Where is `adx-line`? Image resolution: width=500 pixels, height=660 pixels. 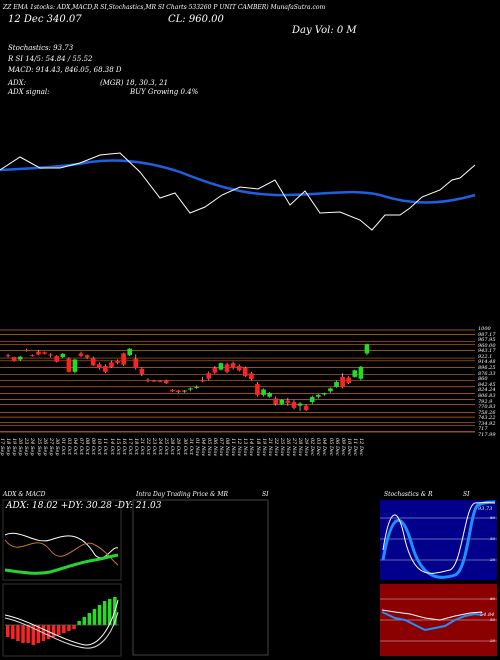
adx-line is located at coordinates (61, 545).